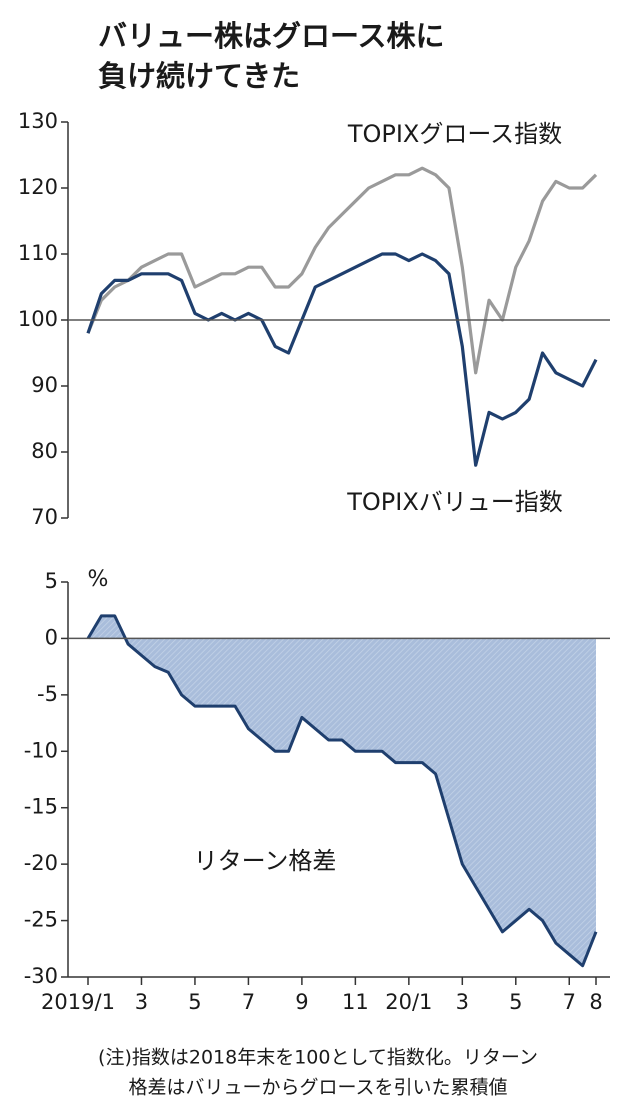 The height and width of the screenshot is (1120, 630). Describe the element at coordinates (44, 385) in the screenshot. I see `y-tick-label: 90` at that location.